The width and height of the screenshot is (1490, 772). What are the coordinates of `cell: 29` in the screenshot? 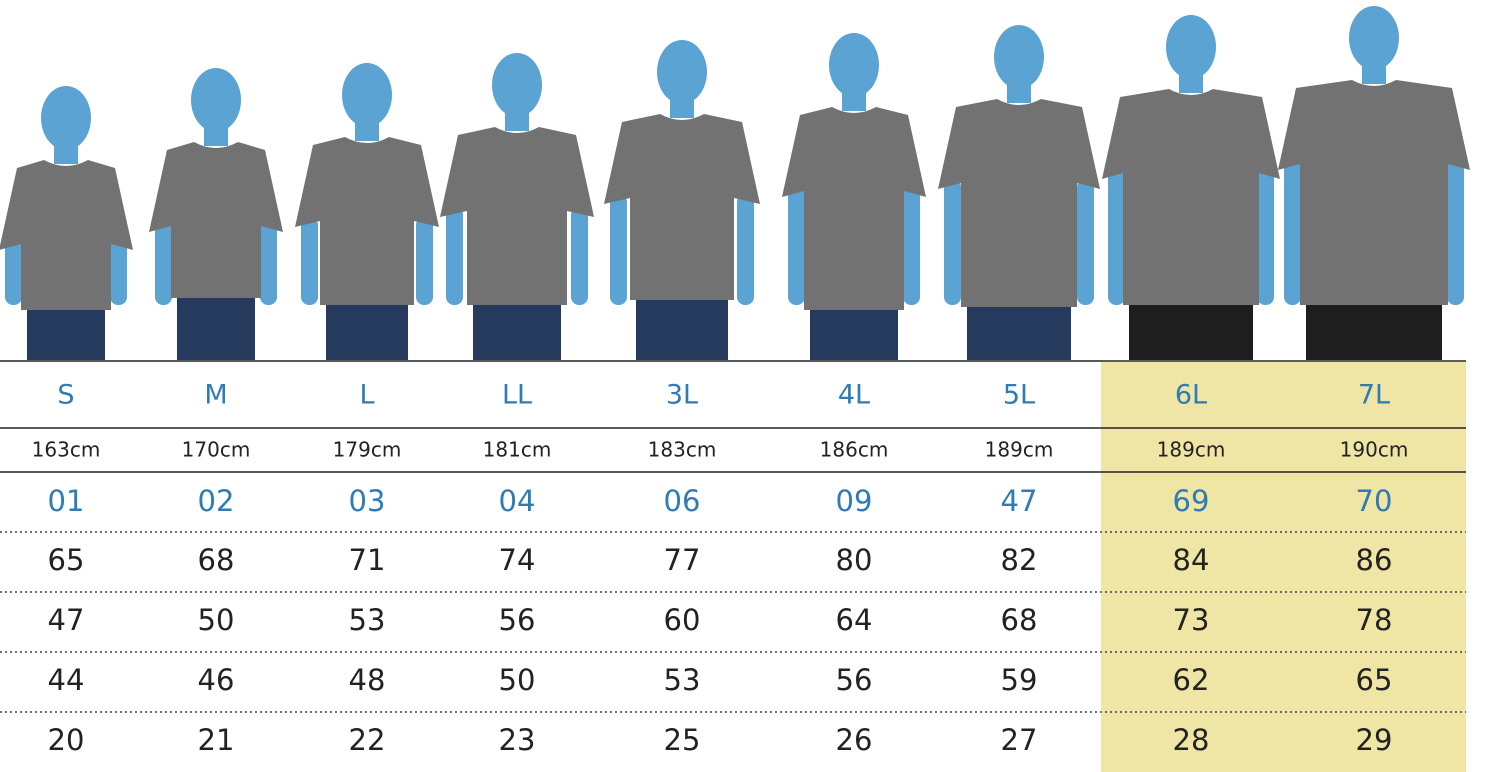 It's located at (1374, 740).